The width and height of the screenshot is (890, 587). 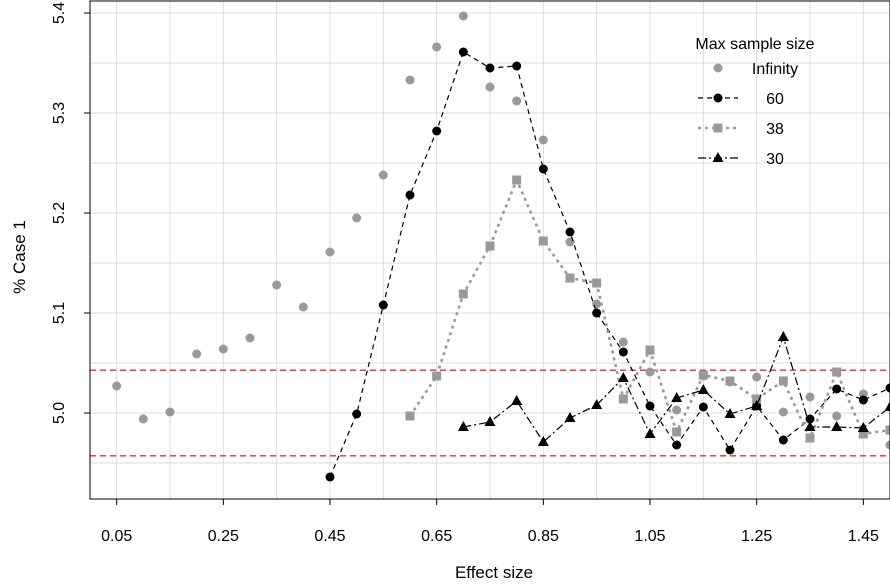 I want to click on legend-entry: 30, so click(x=741, y=159).